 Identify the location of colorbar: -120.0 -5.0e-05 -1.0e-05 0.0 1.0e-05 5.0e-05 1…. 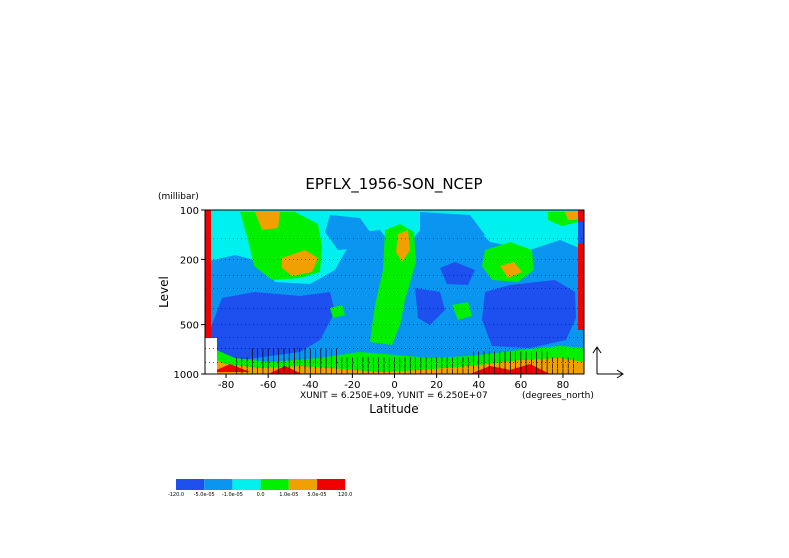
(260, 488).